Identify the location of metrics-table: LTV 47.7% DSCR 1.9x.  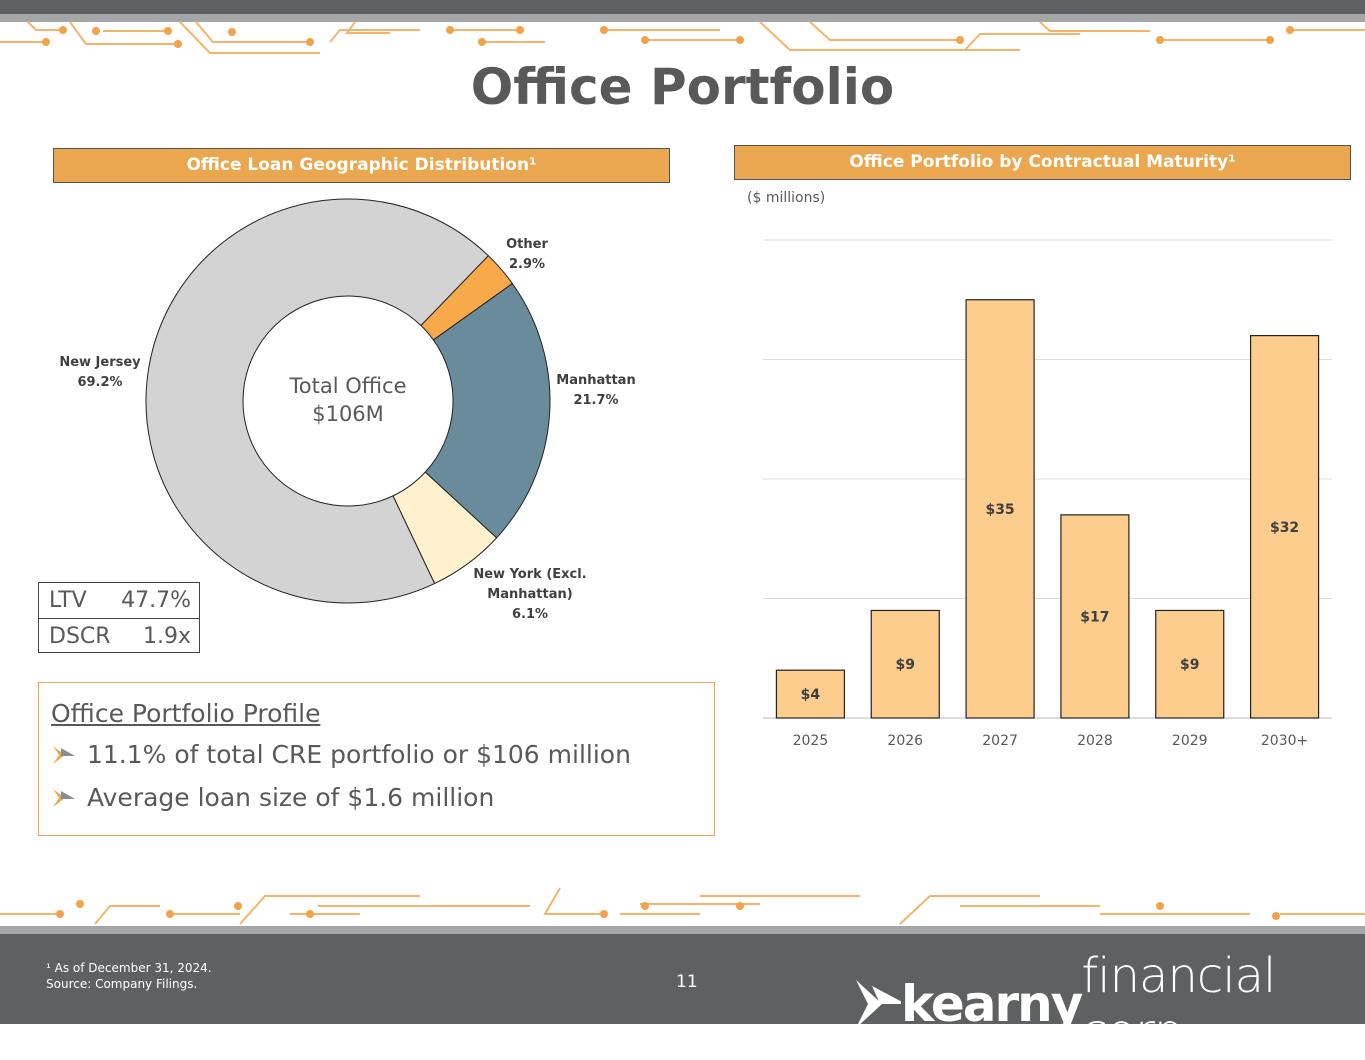
(119, 617).